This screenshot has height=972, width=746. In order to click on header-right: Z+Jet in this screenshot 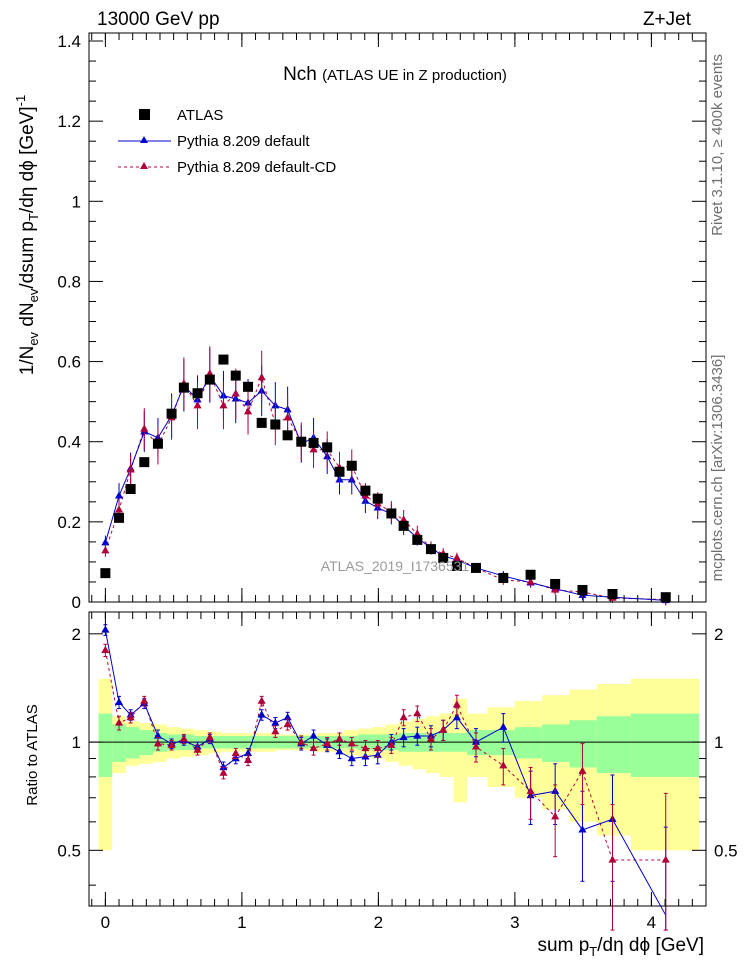, I will do `click(667, 19)`.